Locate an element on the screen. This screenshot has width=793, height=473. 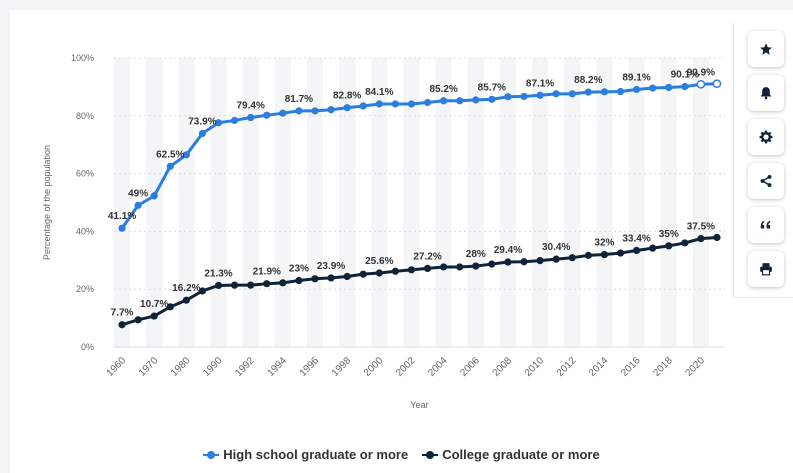
x-tick-label: 2008 is located at coordinates (503, 367).